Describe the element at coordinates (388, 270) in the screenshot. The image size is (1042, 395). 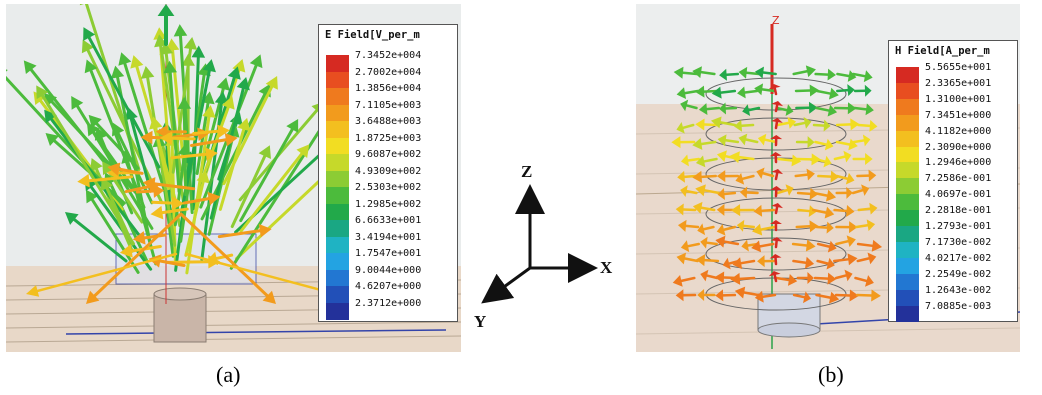
I see `legend-value-label: 9.0044e+000` at that location.